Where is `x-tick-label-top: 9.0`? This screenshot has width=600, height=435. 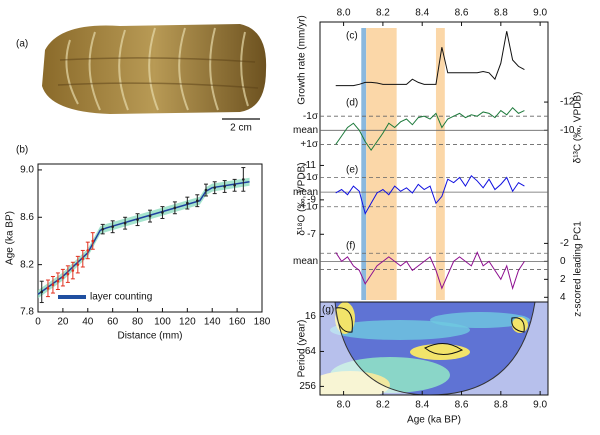
x-tick-label-top: 9.0 is located at coordinates (540, 13).